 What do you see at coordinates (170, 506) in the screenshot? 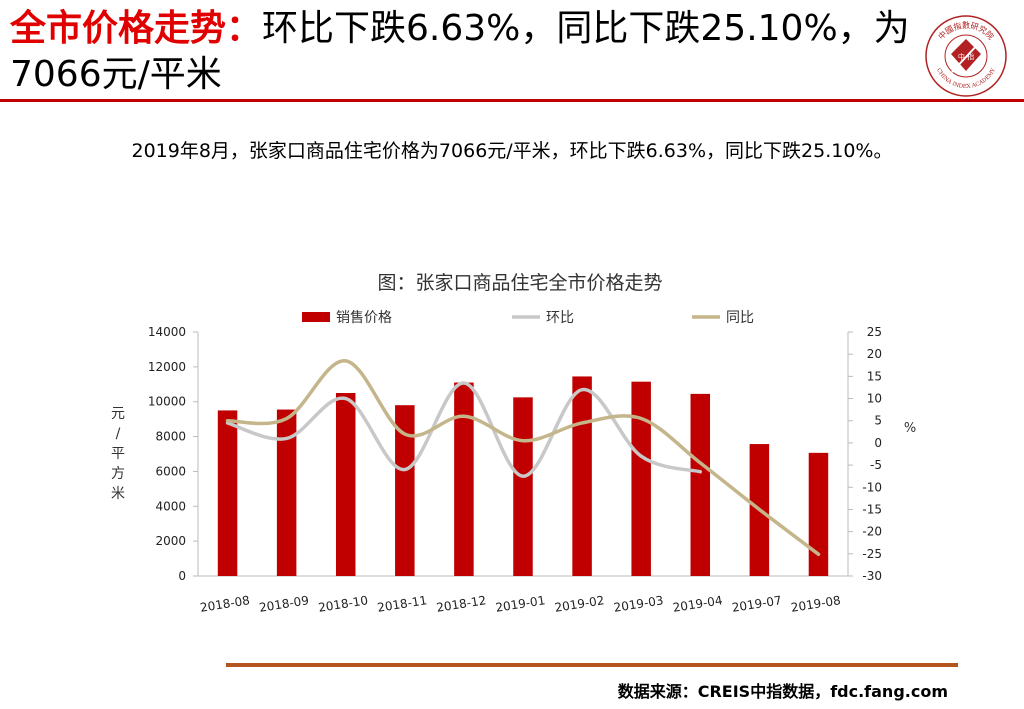
I see `y-left-tick-label: 4000` at bounding box center [170, 506].